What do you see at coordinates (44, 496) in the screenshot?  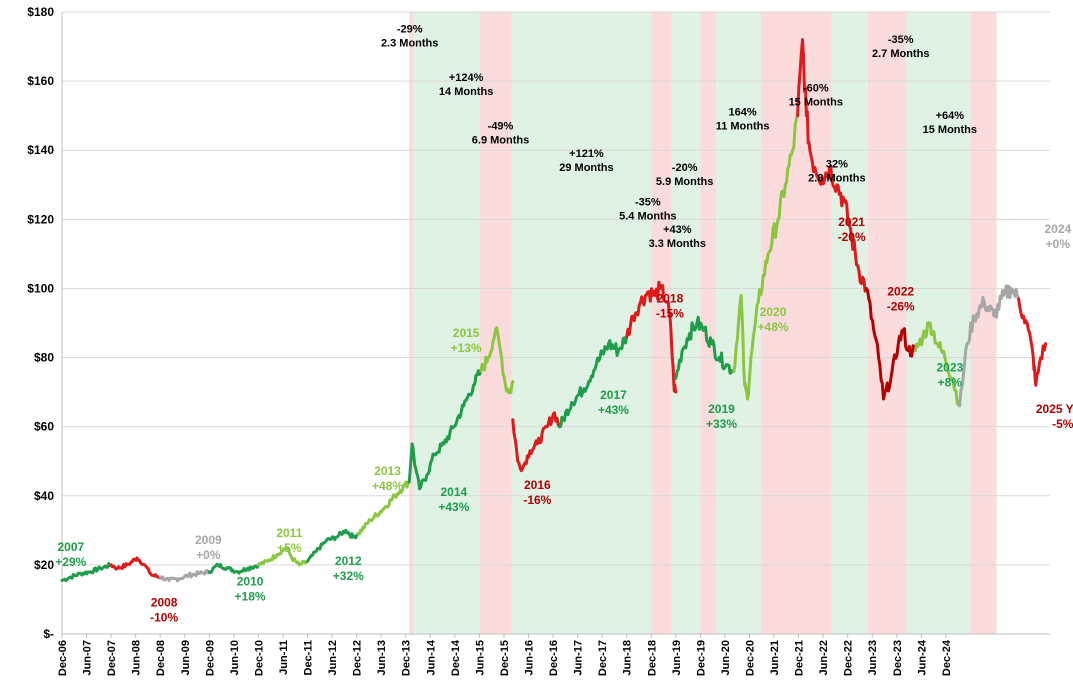 I see `y-tick-label: $40` at bounding box center [44, 496].